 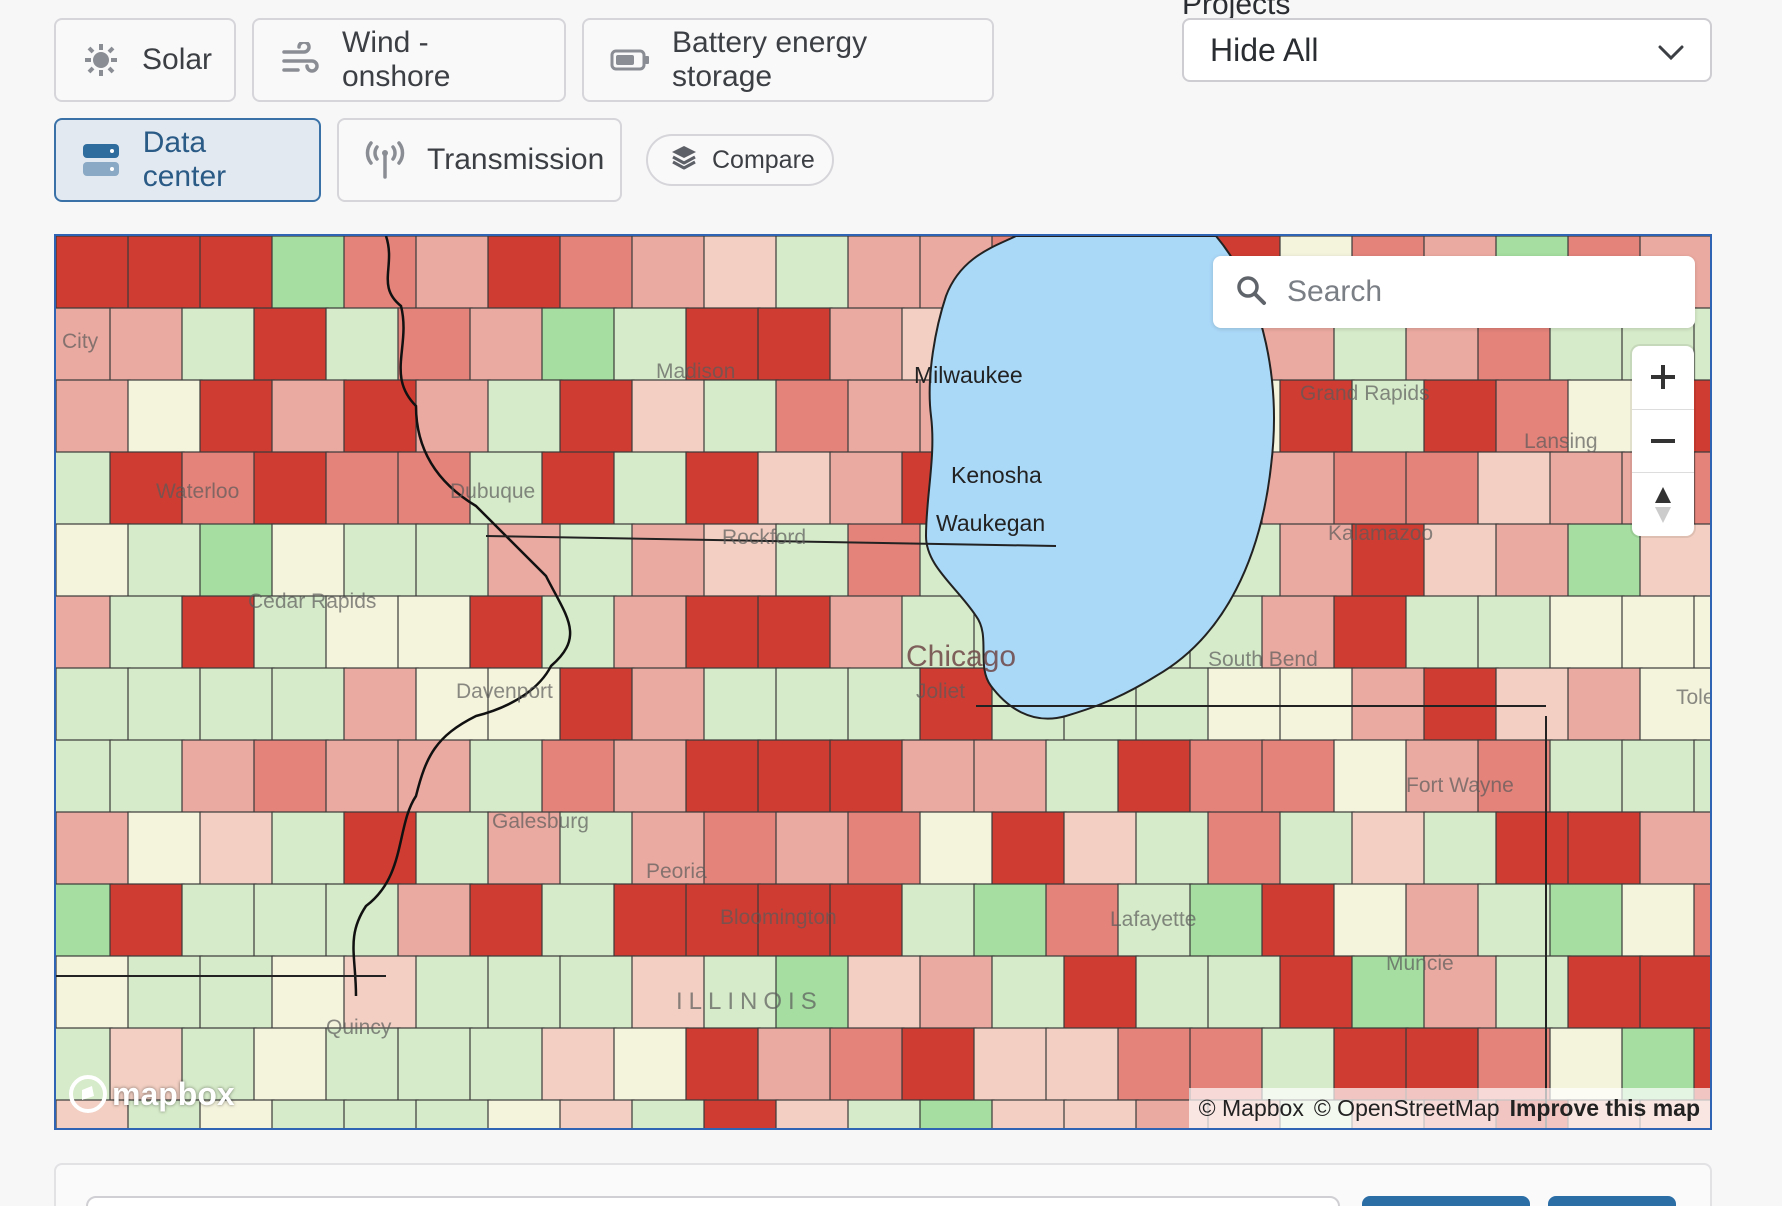 What do you see at coordinates (1604, 1107) in the screenshot?
I see `improve-map-link: Improve this map` at bounding box center [1604, 1107].